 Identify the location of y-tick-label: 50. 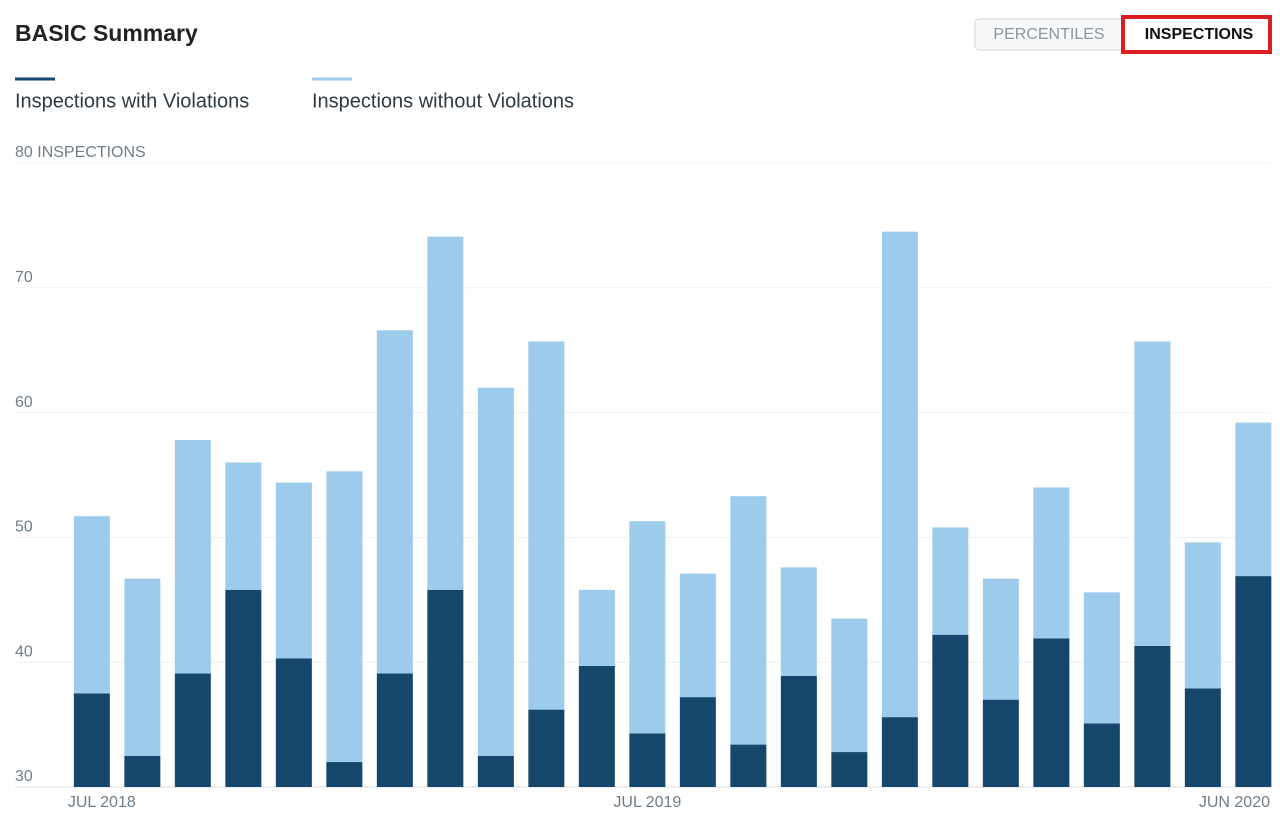
(24, 527).